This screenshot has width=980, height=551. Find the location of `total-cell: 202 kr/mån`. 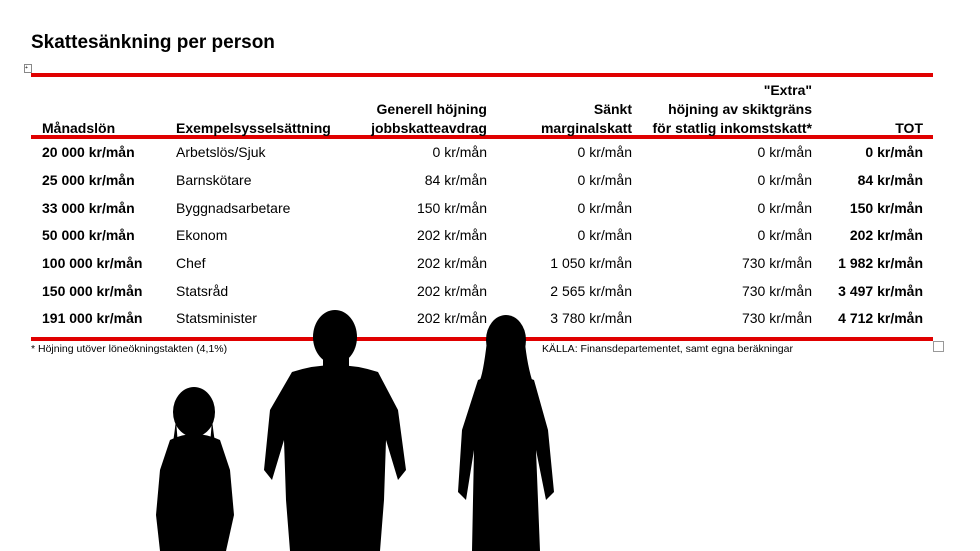

total-cell: 202 kr/mån is located at coordinates (886, 235).